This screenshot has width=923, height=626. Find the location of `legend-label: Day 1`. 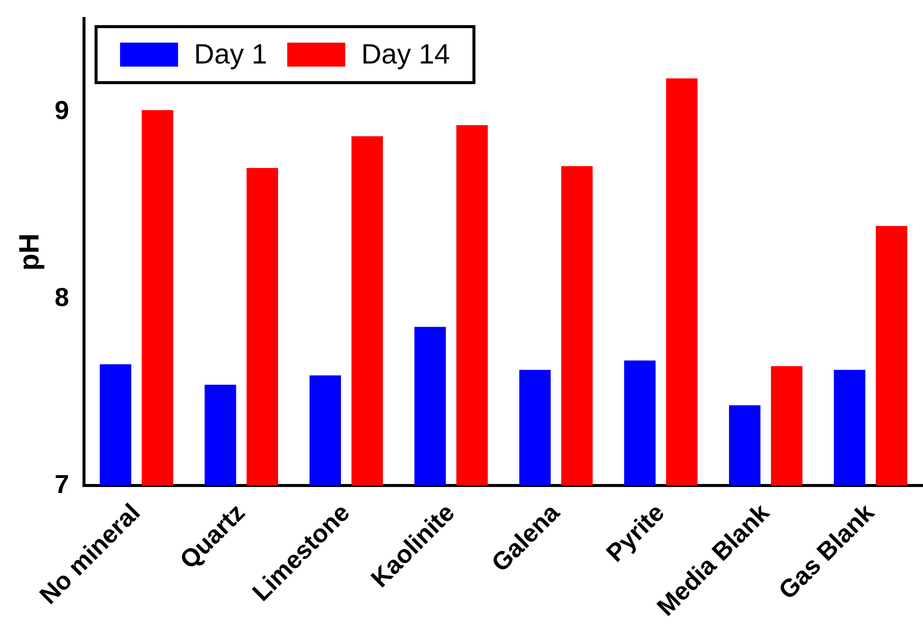

legend-label: Day 1 is located at coordinates (231, 54).